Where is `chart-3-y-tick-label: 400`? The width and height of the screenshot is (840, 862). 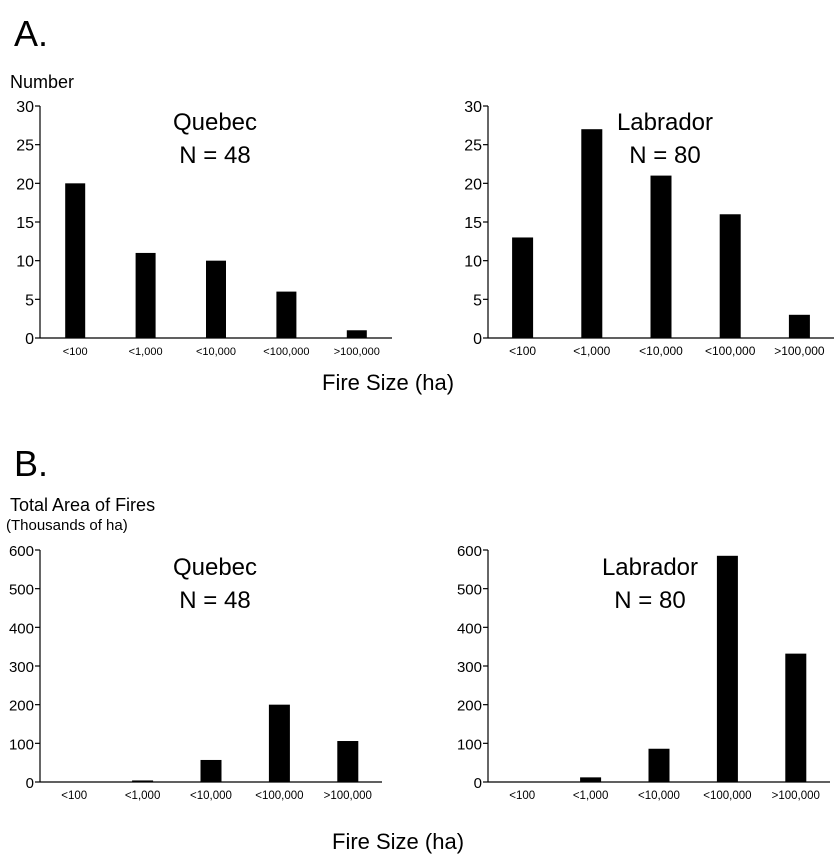 chart-3-y-tick-label: 400 is located at coordinates (21, 628).